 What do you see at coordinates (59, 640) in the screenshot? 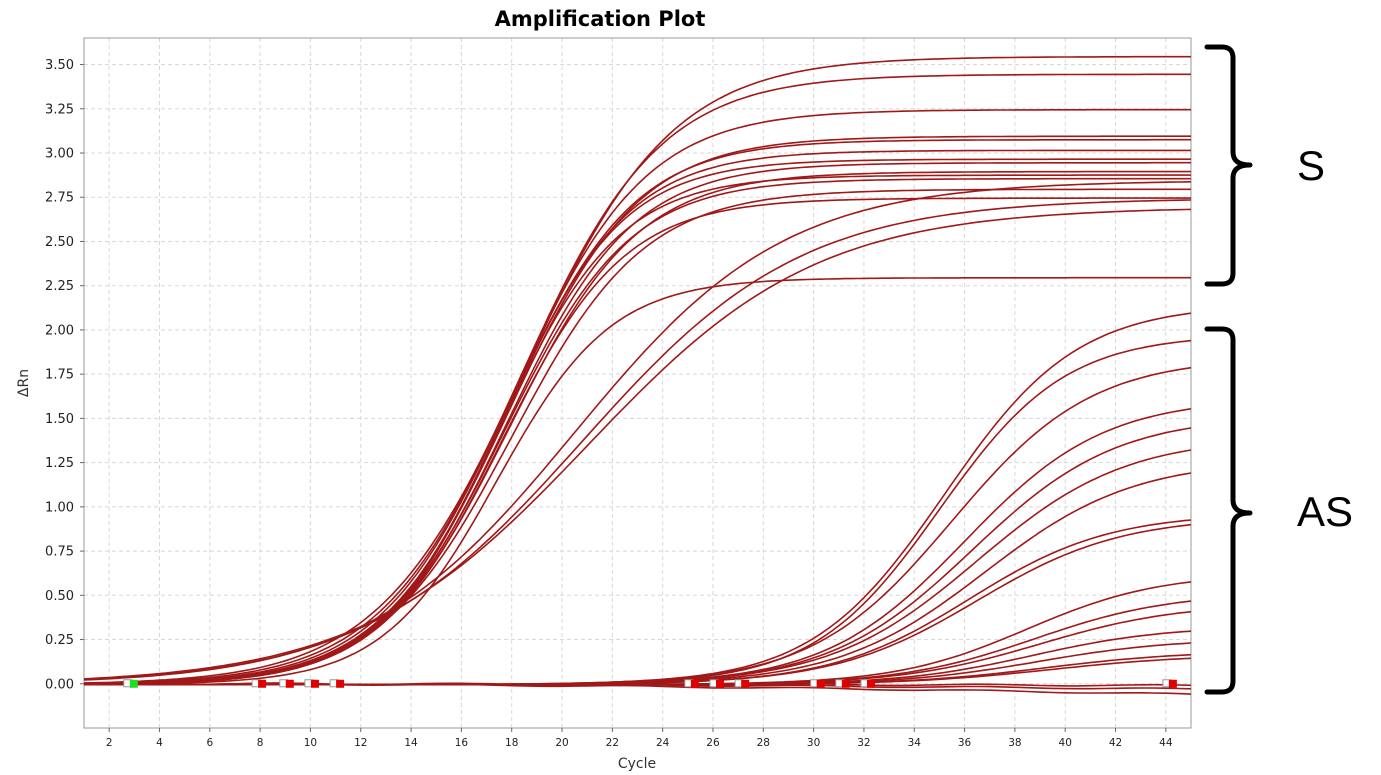
I see `y-tick-label: 0.25` at bounding box center [59, 640].